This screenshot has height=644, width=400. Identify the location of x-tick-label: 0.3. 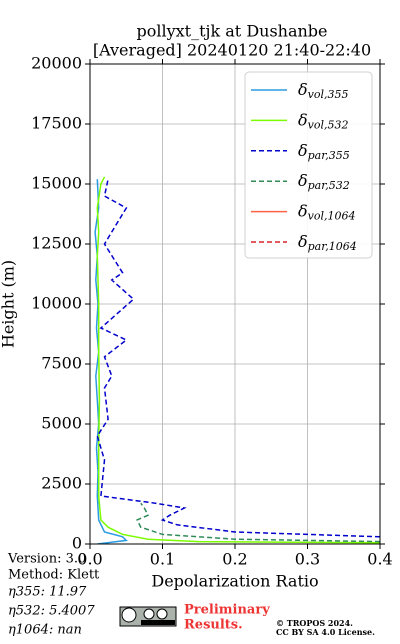
(307, 559).